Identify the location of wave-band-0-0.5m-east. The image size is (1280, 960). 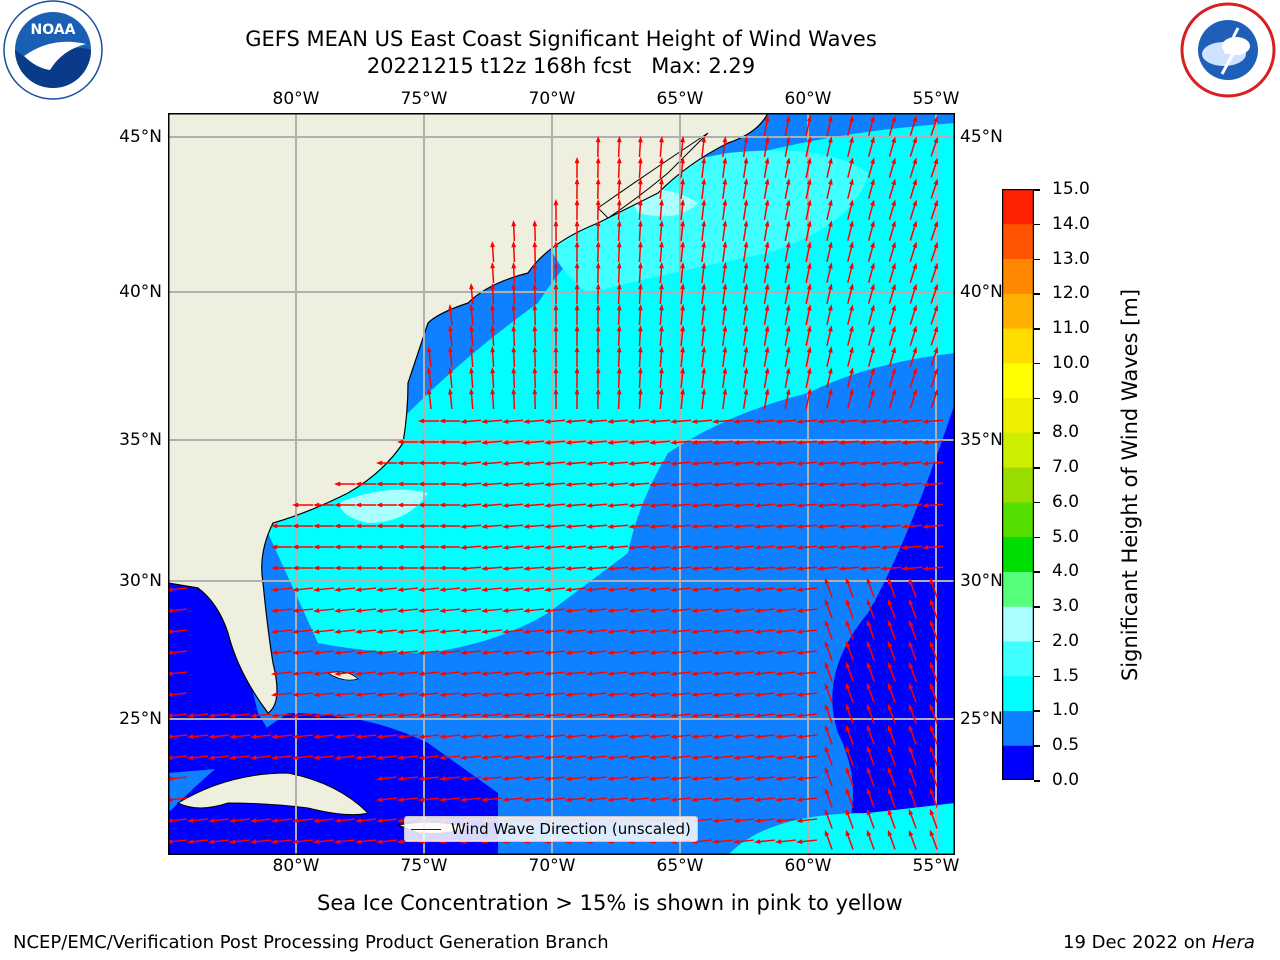
(893, 629).